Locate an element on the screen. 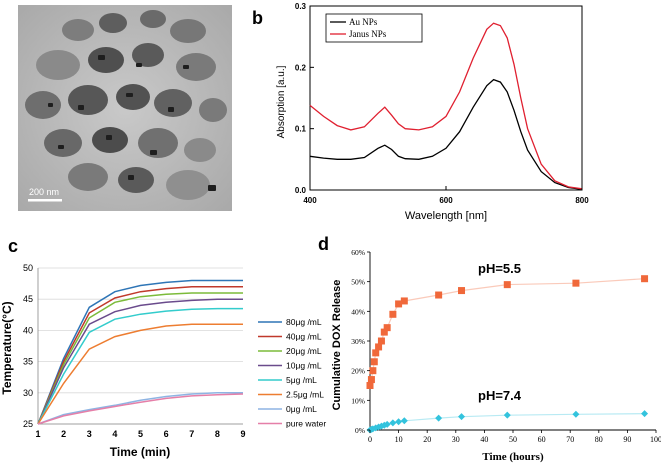 The height and width of the screenshot is (468, 661). b-x-axis-label: Wavelength [nm] is located at coordinates (446, 216).